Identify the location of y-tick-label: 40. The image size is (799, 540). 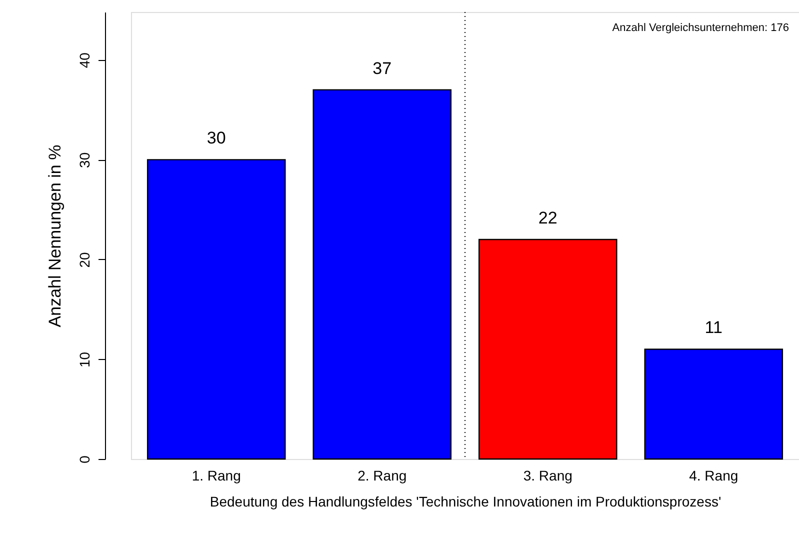
(84, 60).